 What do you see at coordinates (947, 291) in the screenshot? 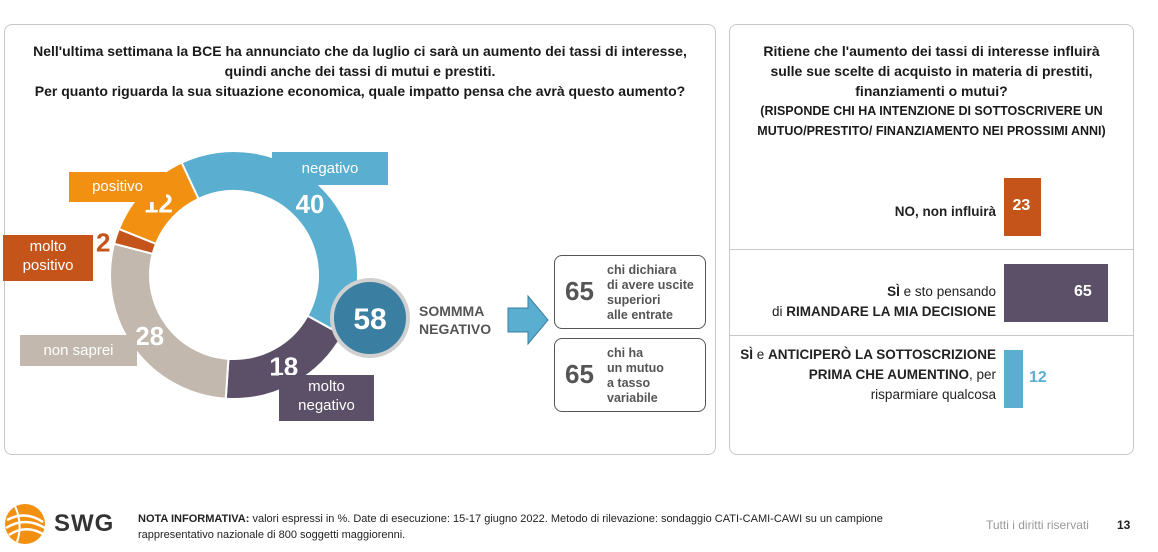
I see `row-rimandare-text1: e sto pensando` at bounding box center [947, 291].